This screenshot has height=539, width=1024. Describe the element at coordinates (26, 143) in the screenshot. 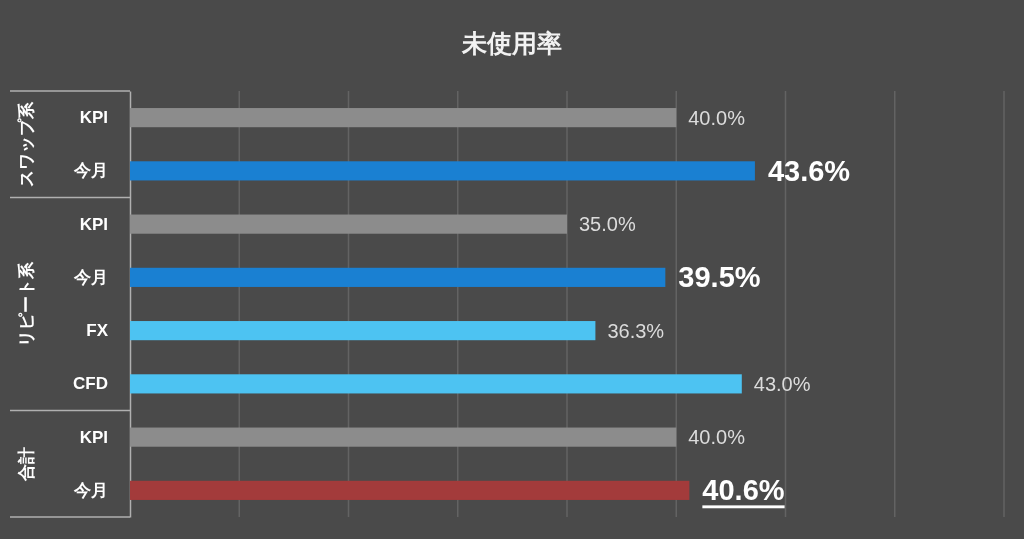

I see `text: スワップ系` at that location.